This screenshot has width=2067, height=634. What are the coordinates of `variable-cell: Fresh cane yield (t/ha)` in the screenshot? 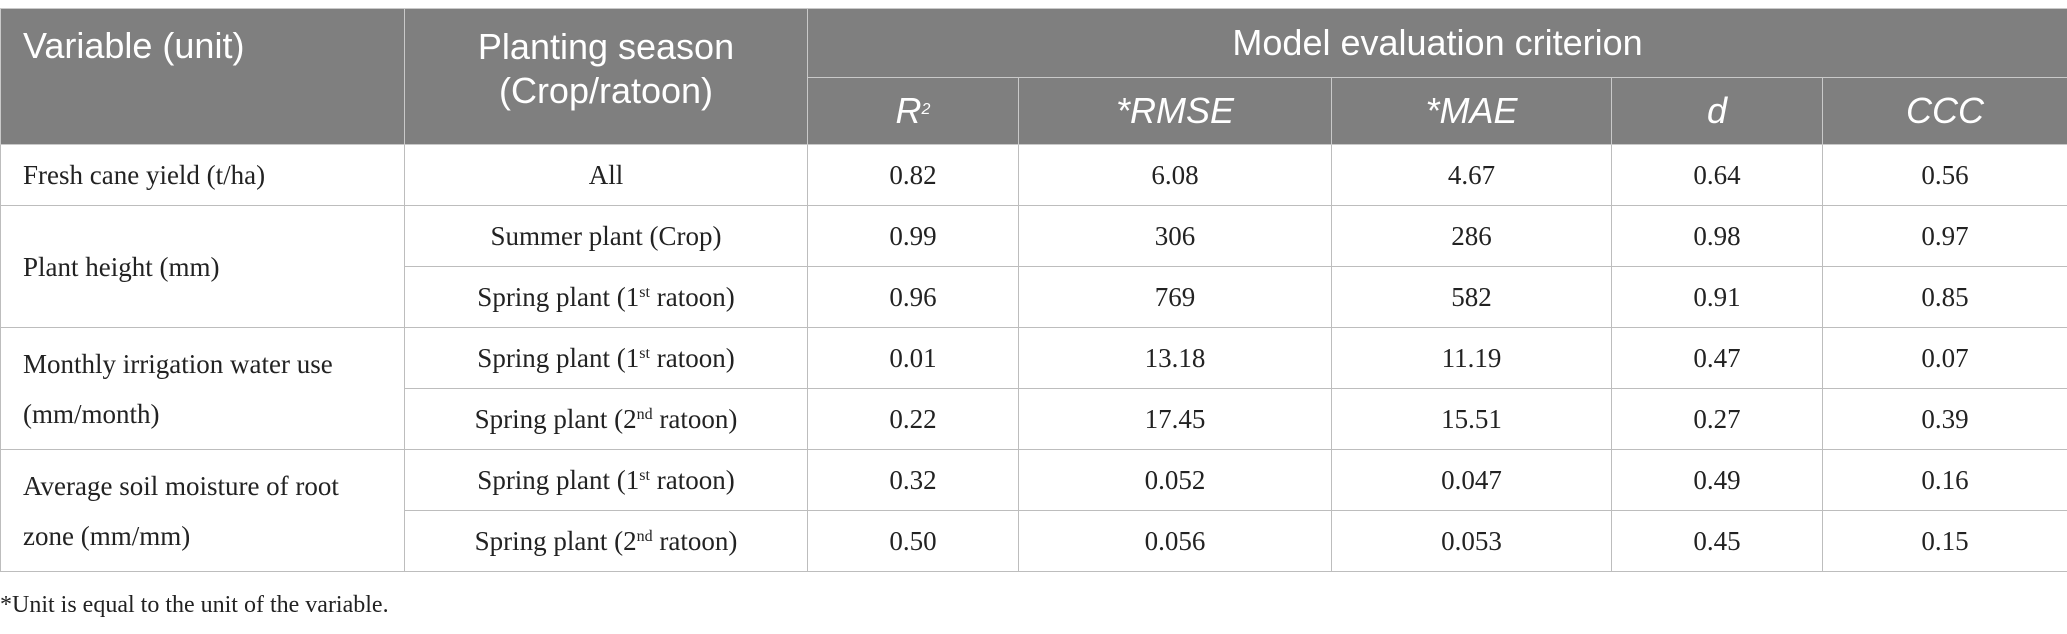 It's located at (202, 175).